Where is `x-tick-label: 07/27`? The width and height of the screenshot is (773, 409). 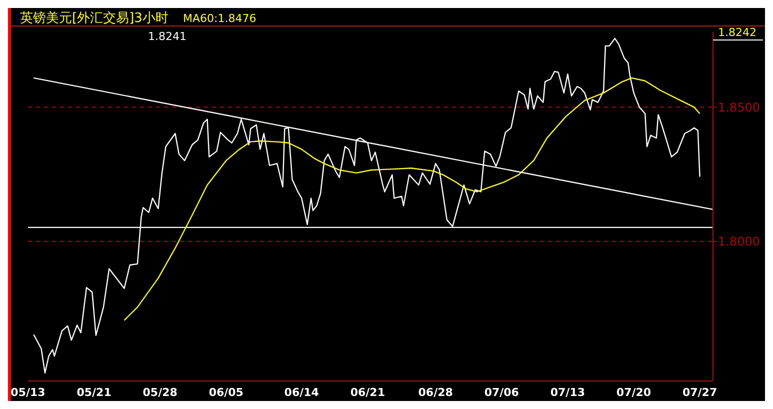
x-tick-label: 07/27 is located at coordinates (700, 392).